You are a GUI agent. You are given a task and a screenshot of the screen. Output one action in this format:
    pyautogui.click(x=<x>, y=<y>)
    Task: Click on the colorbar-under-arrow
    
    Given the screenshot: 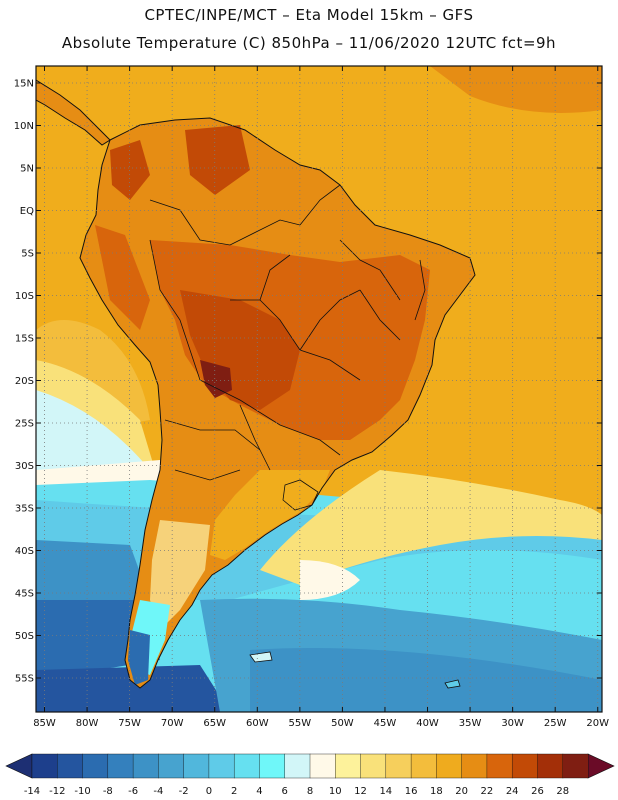 What is the action you would take?
    pyautogui.click(x=19, y=766)
    